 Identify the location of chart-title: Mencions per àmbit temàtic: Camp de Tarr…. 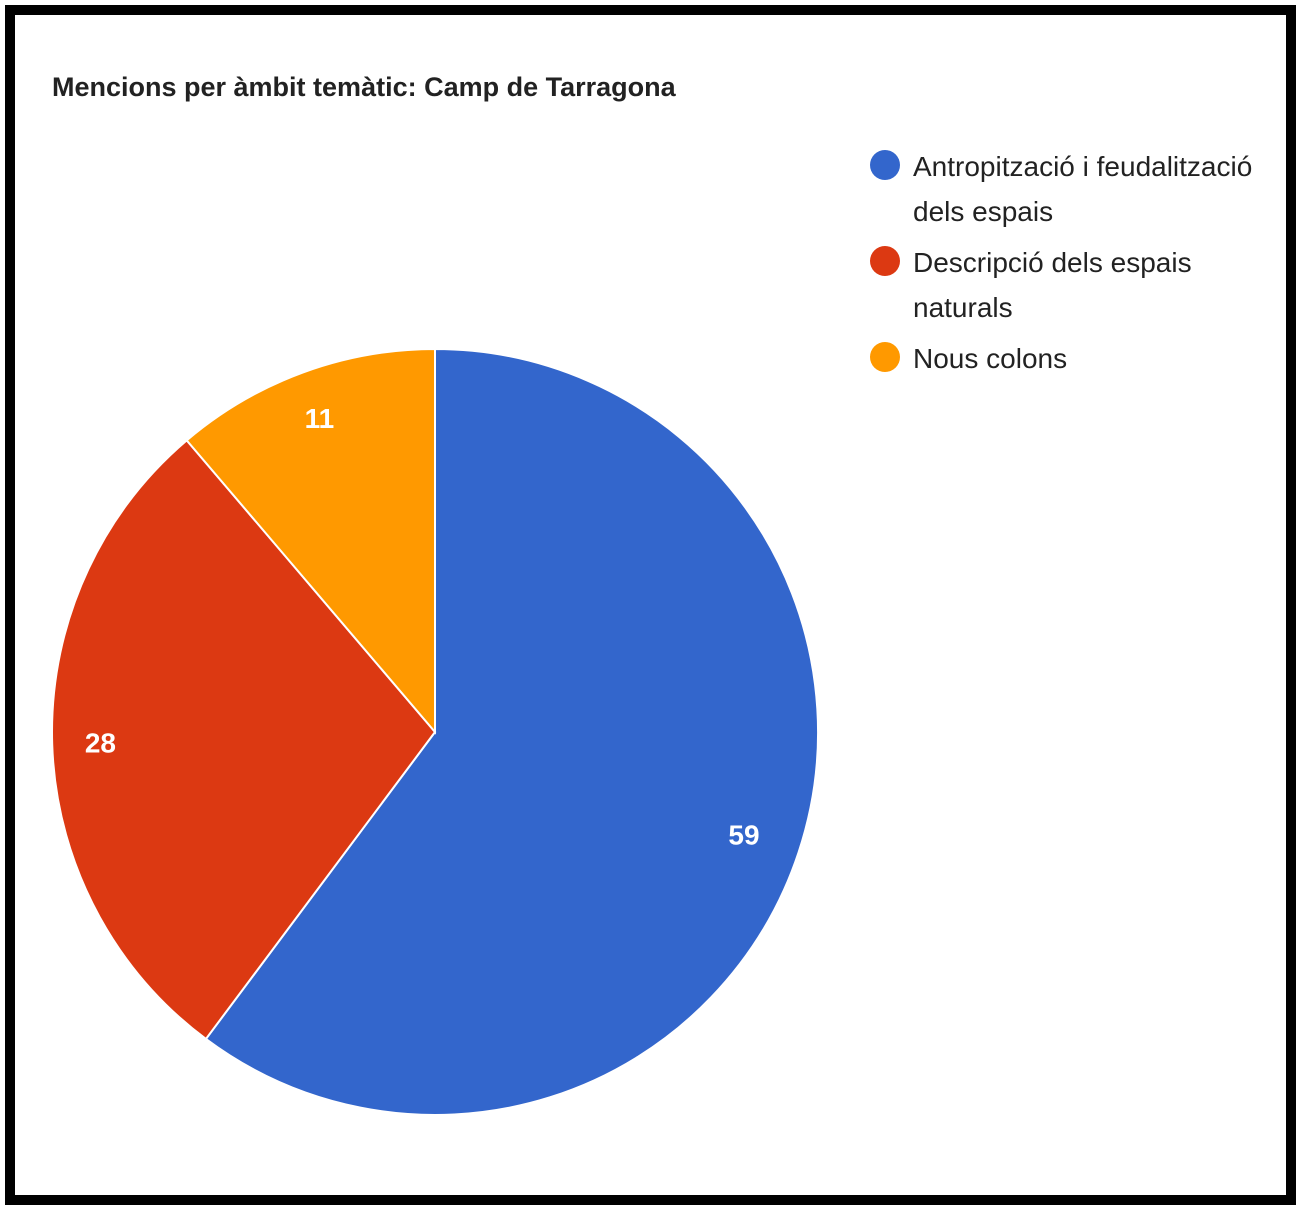
(364, 87).